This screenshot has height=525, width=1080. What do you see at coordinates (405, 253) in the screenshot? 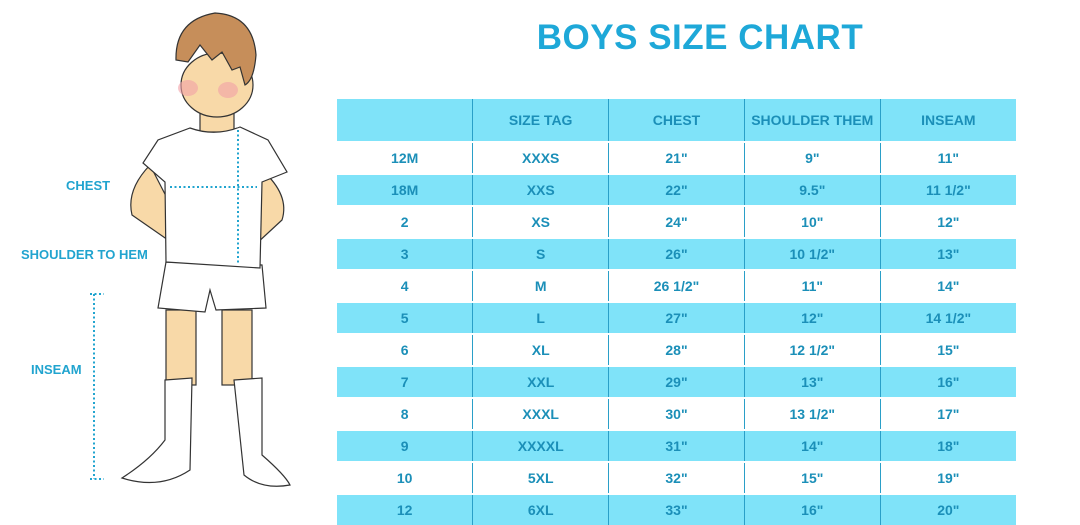
I see `table-cell: 3` at bounding box center [405, 253].